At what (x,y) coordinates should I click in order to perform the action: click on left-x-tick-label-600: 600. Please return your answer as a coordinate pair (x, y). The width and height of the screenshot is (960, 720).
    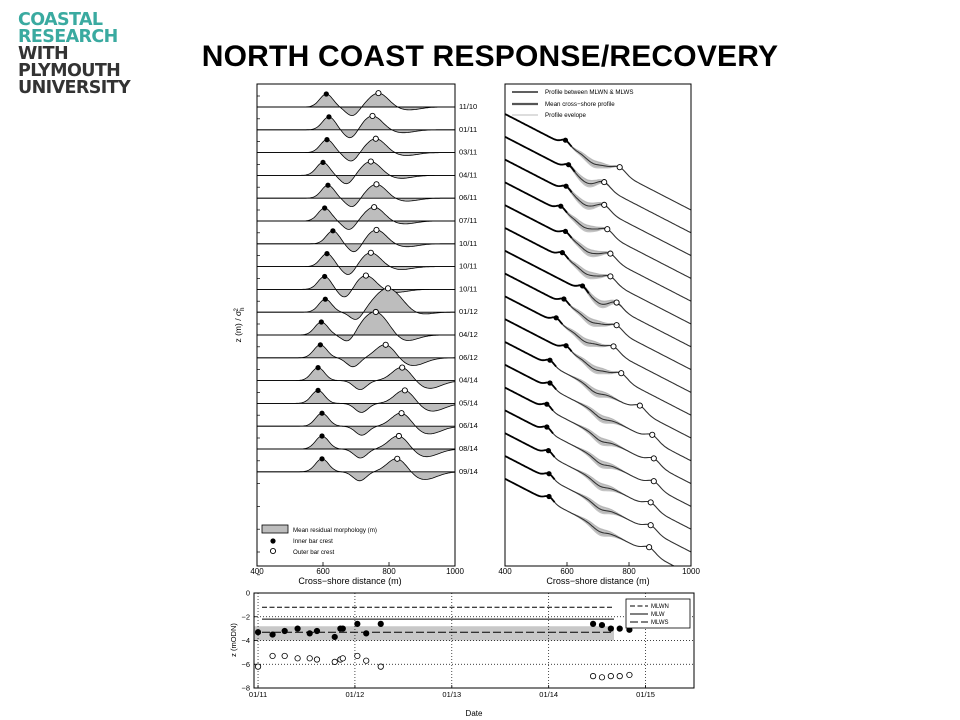
    Looking at the image, I should click on (323, 571).